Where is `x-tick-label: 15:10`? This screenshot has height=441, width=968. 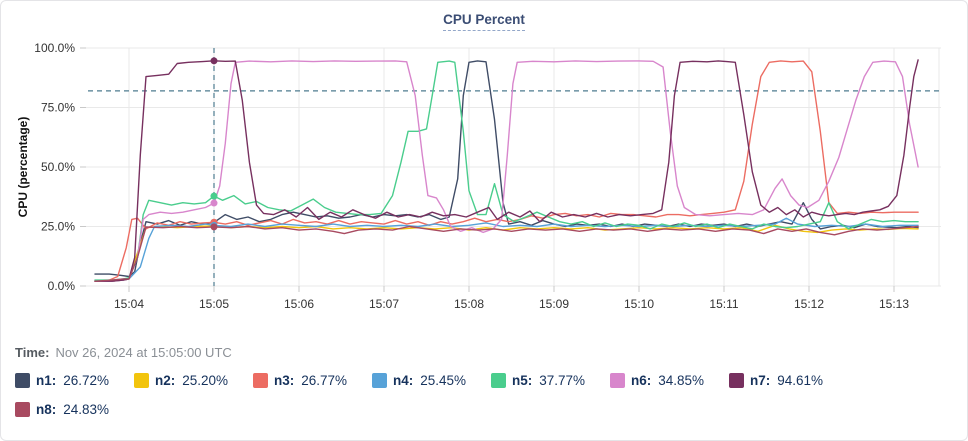
x-tick-label: 15:10 is located at coordinates (639, 304).